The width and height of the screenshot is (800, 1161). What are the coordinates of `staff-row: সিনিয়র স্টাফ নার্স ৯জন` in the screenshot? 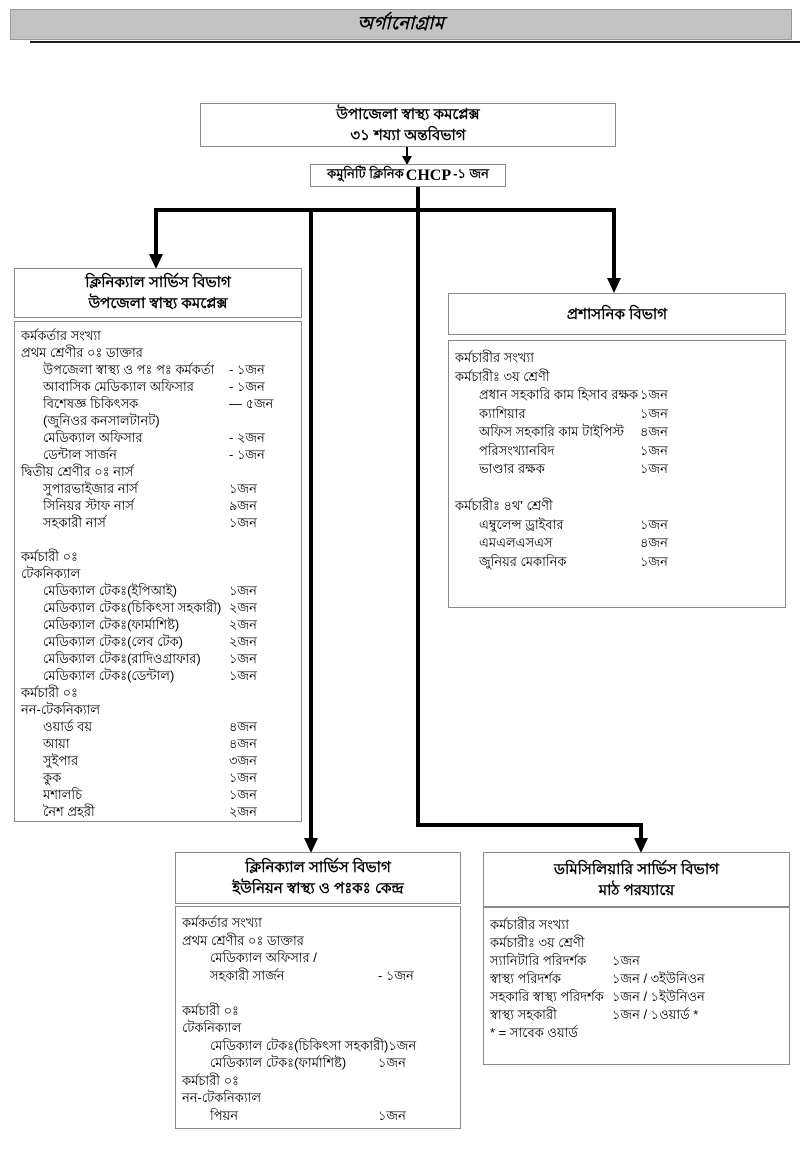 It's located at (158, 505).